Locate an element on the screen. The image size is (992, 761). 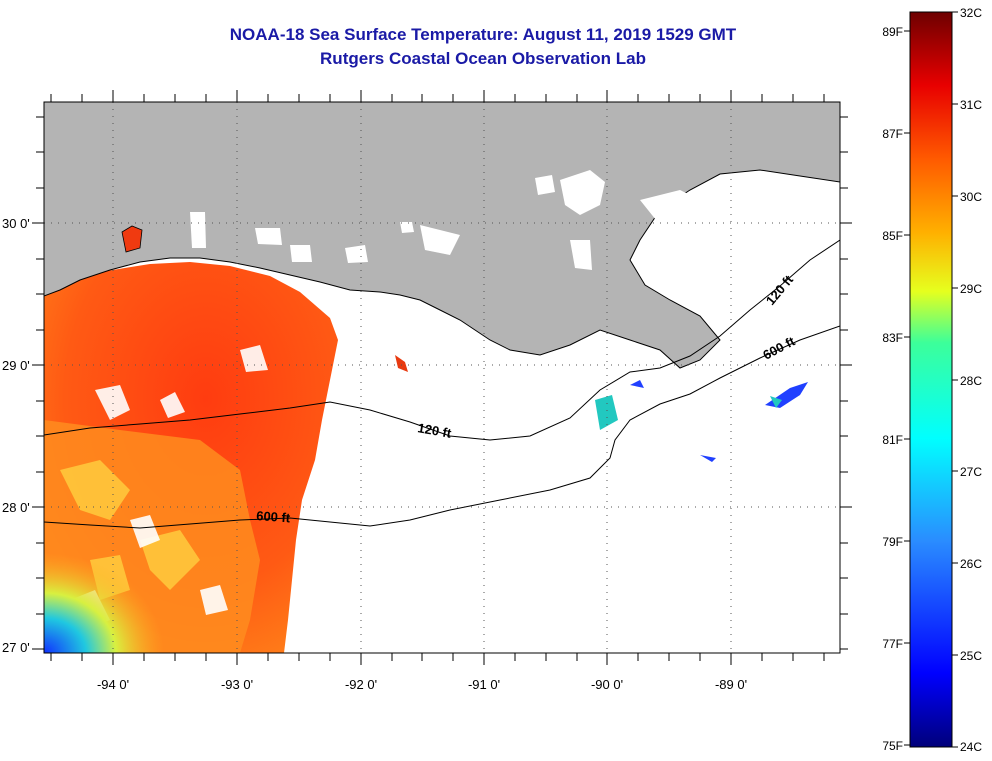
colorbar-ticks is located at coordinates (931, 379).